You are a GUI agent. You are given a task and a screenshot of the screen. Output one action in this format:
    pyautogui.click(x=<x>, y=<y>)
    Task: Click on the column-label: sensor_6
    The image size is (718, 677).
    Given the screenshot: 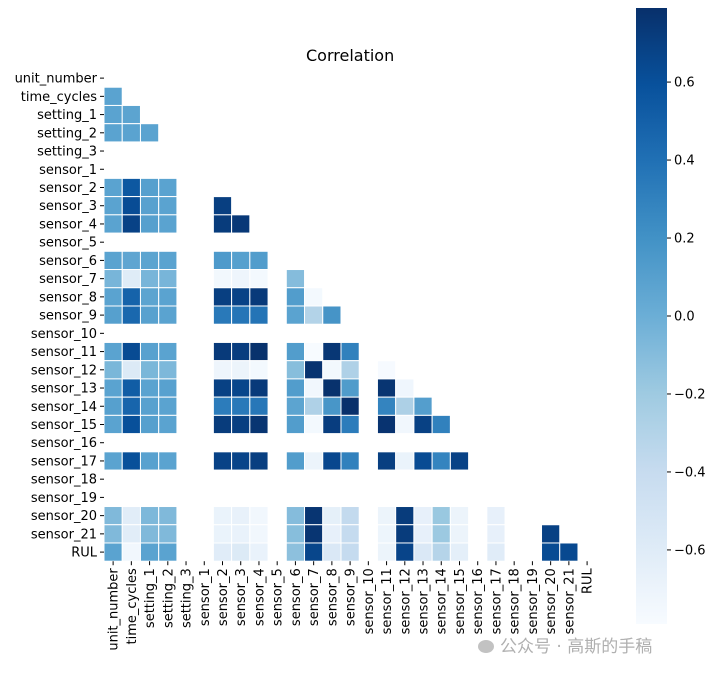 What is the action you would take?
    pyautogui.click(x=296, y=597)
    